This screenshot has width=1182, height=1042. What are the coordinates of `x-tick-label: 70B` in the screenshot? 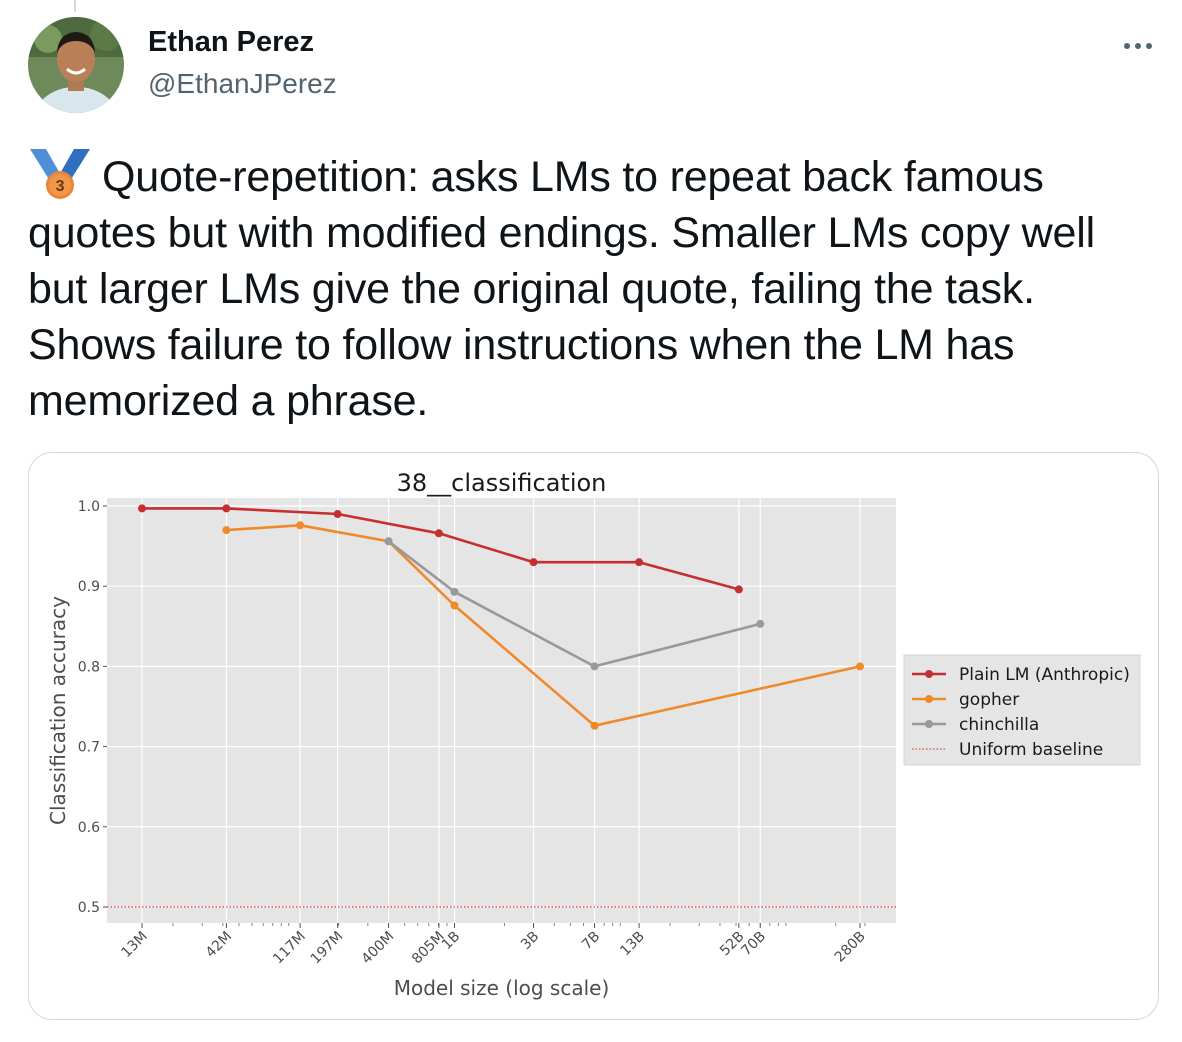 It's located at (753, 944).